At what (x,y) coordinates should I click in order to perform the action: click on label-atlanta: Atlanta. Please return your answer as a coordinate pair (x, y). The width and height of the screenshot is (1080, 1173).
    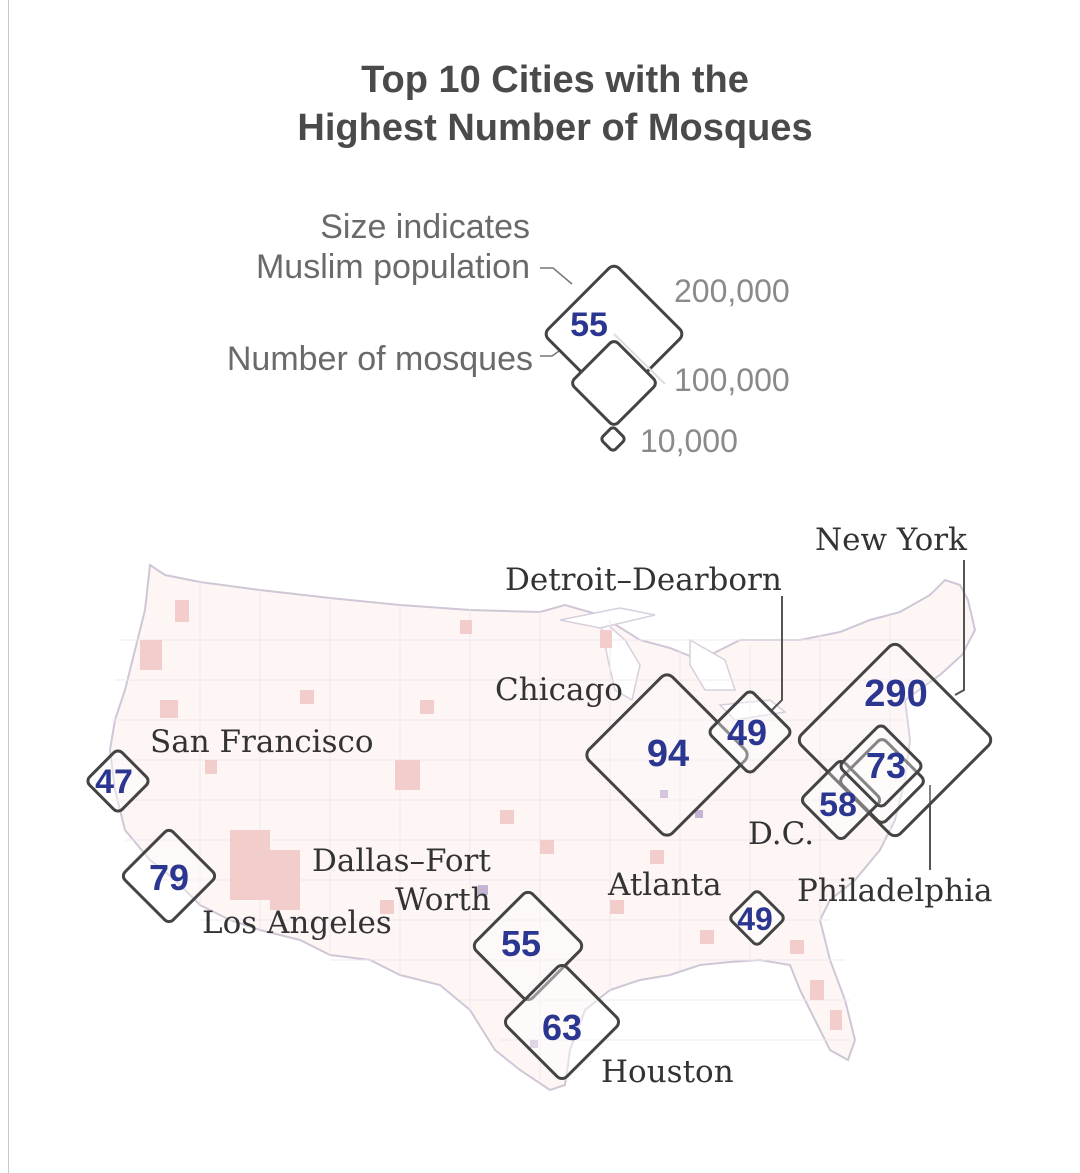
    Looking at the image, I should click on (664, 885).